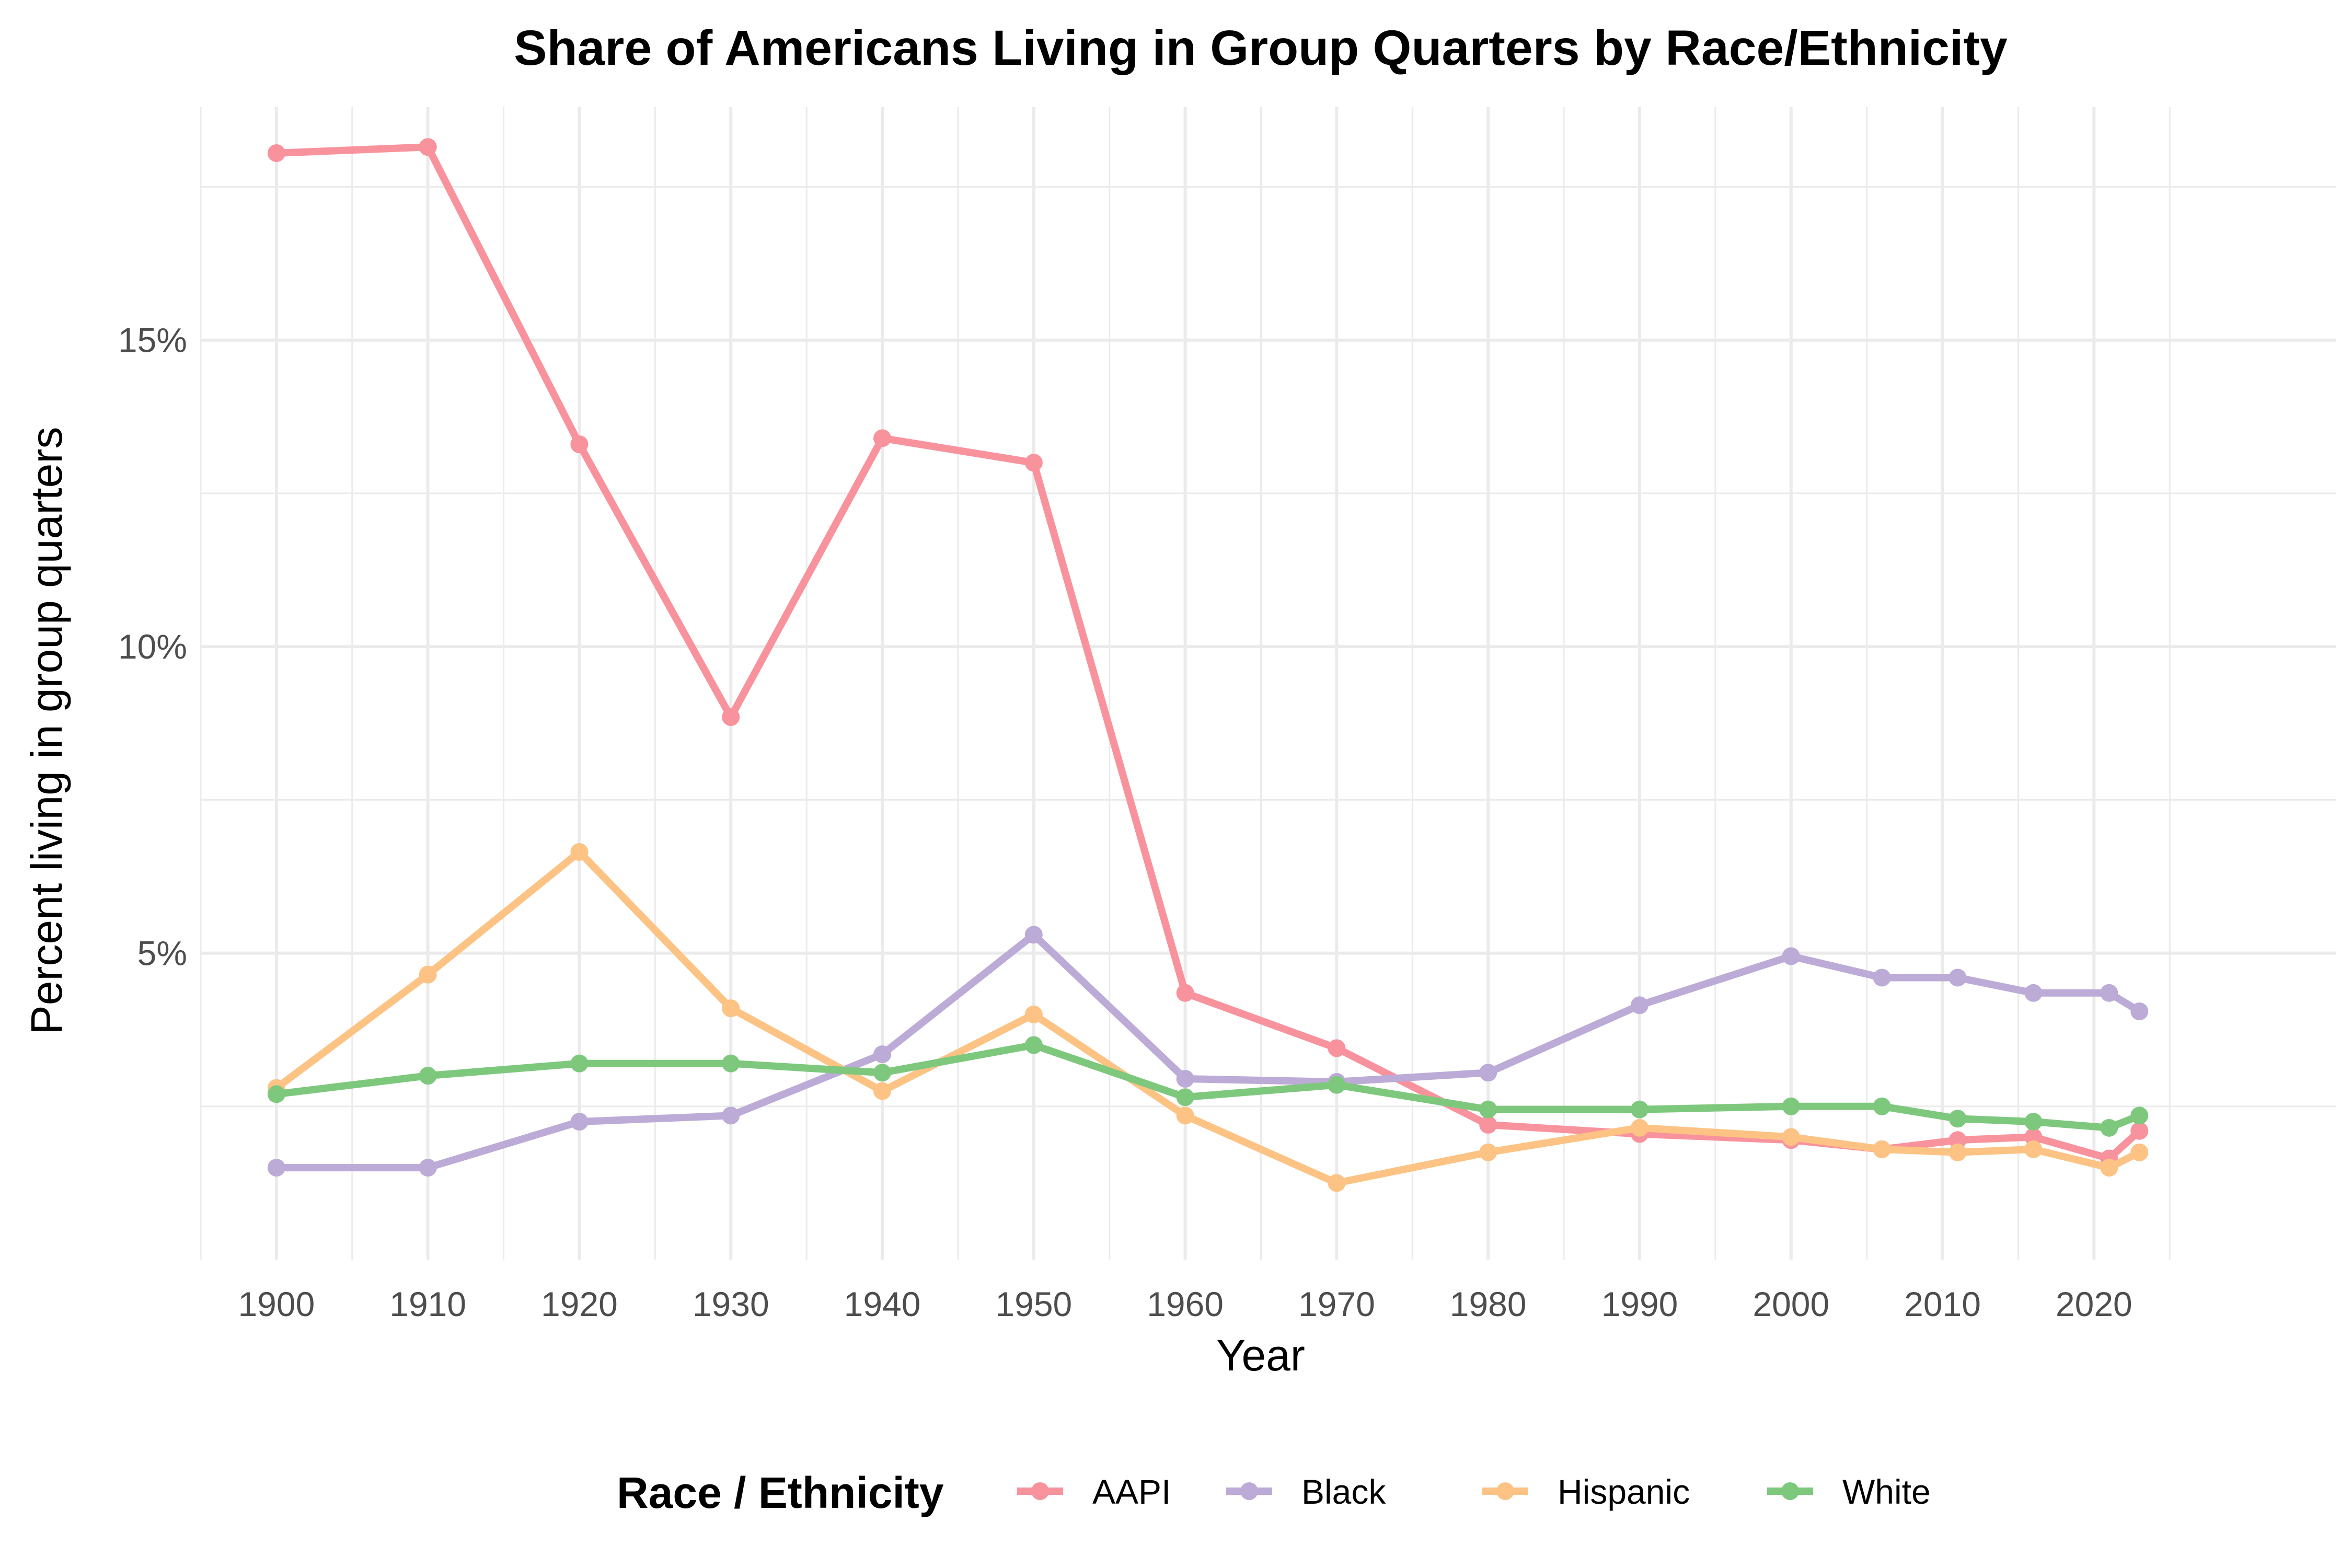 The image size is (2352, 1568). I want to click on x-tick-label: 1920, so click(579, 1304).